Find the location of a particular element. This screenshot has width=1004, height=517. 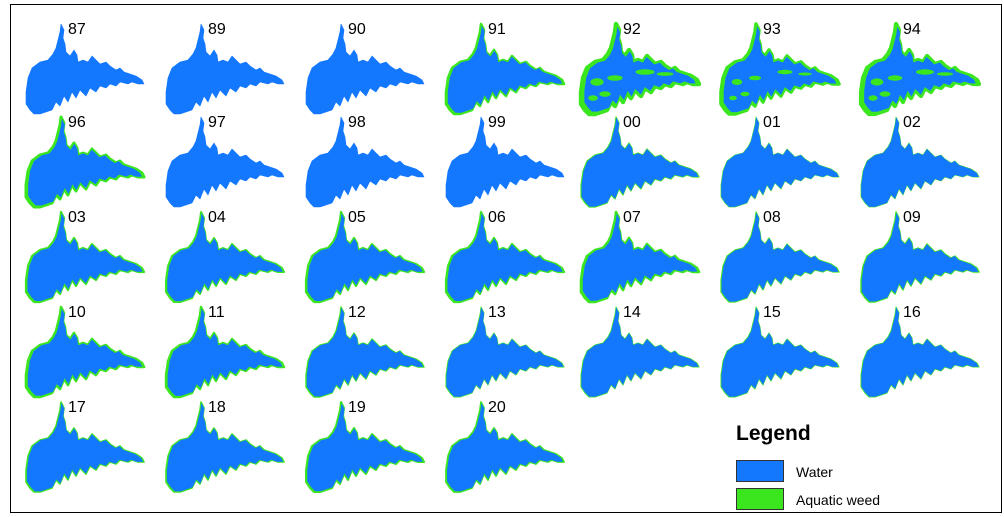

reservoir-map-10: 10 is located at coordinates (85, 355).